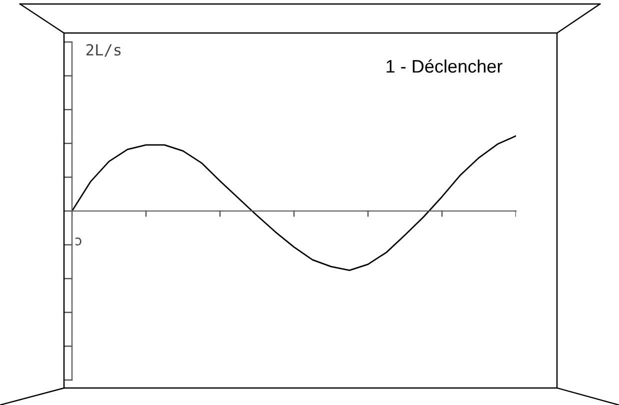 Image resolution: width=619 pixels, height=405 pixels. Describe the element at coordinates (444, 66) in the screenshot. I see `chart-title: 1 - Déclencher` at that location.